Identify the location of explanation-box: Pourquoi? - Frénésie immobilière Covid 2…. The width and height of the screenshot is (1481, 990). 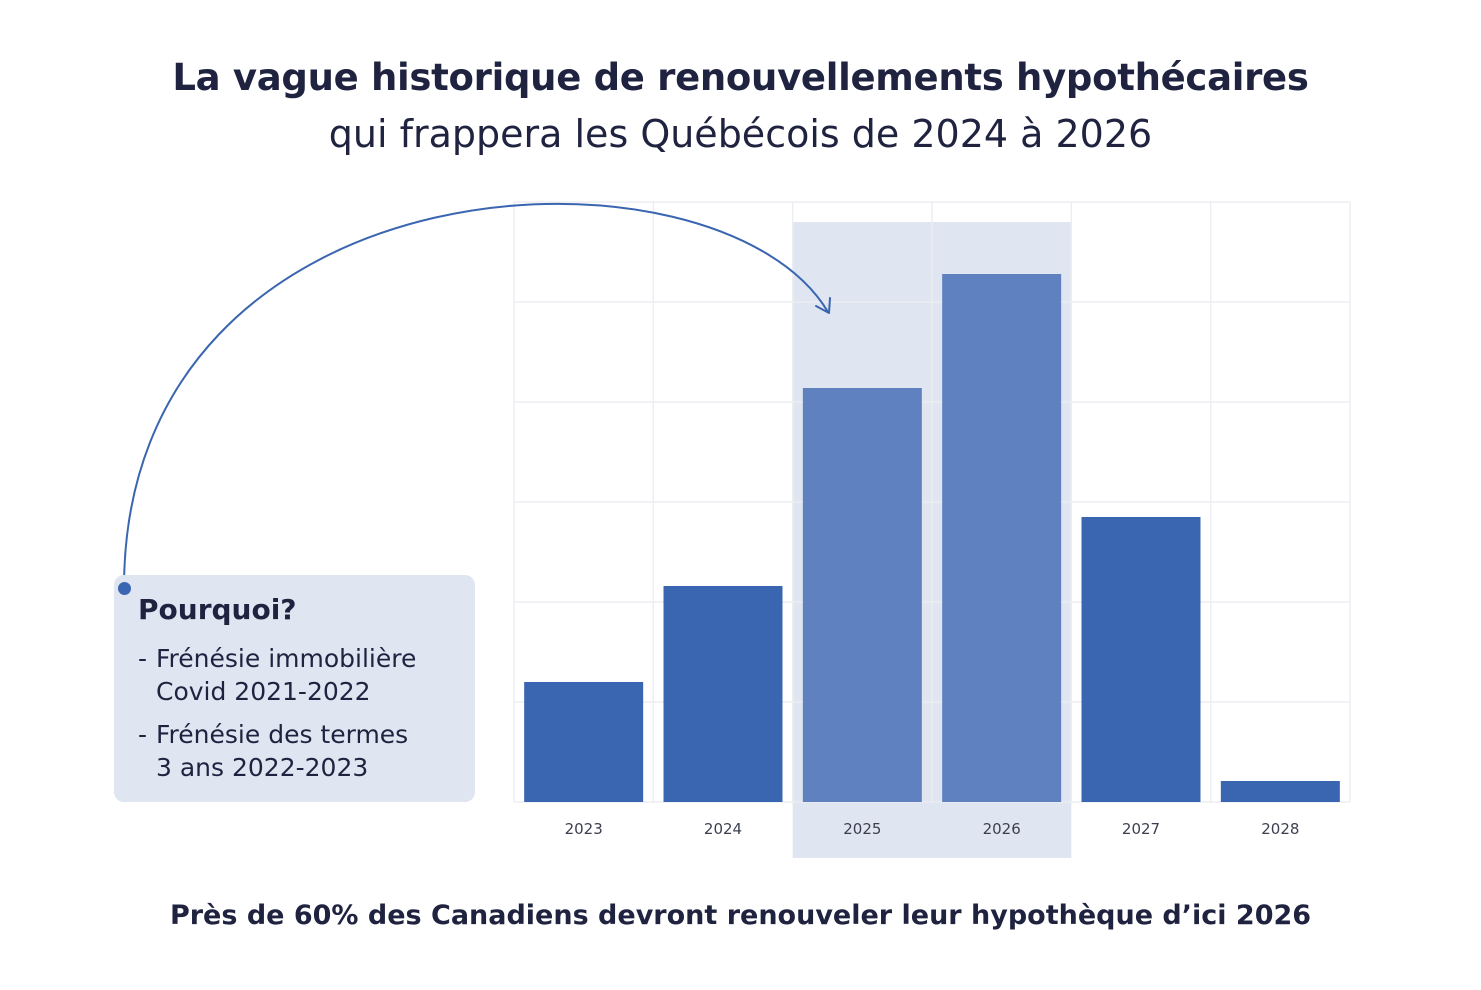
(294, 688).